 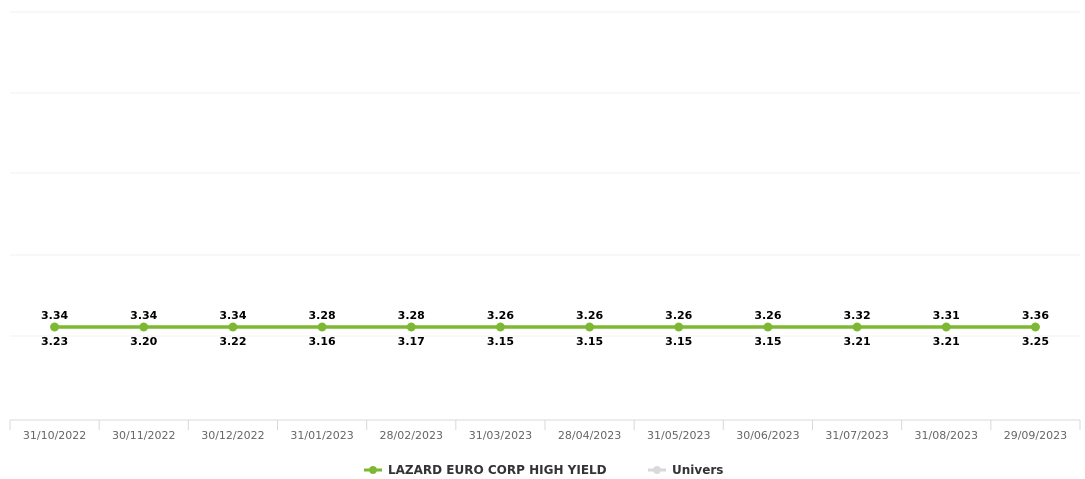 What do you see at coordinates (500, 435) in the screenshot?
I see `x-tick-label: 31/03/2023` at bounding box center [500, 435].